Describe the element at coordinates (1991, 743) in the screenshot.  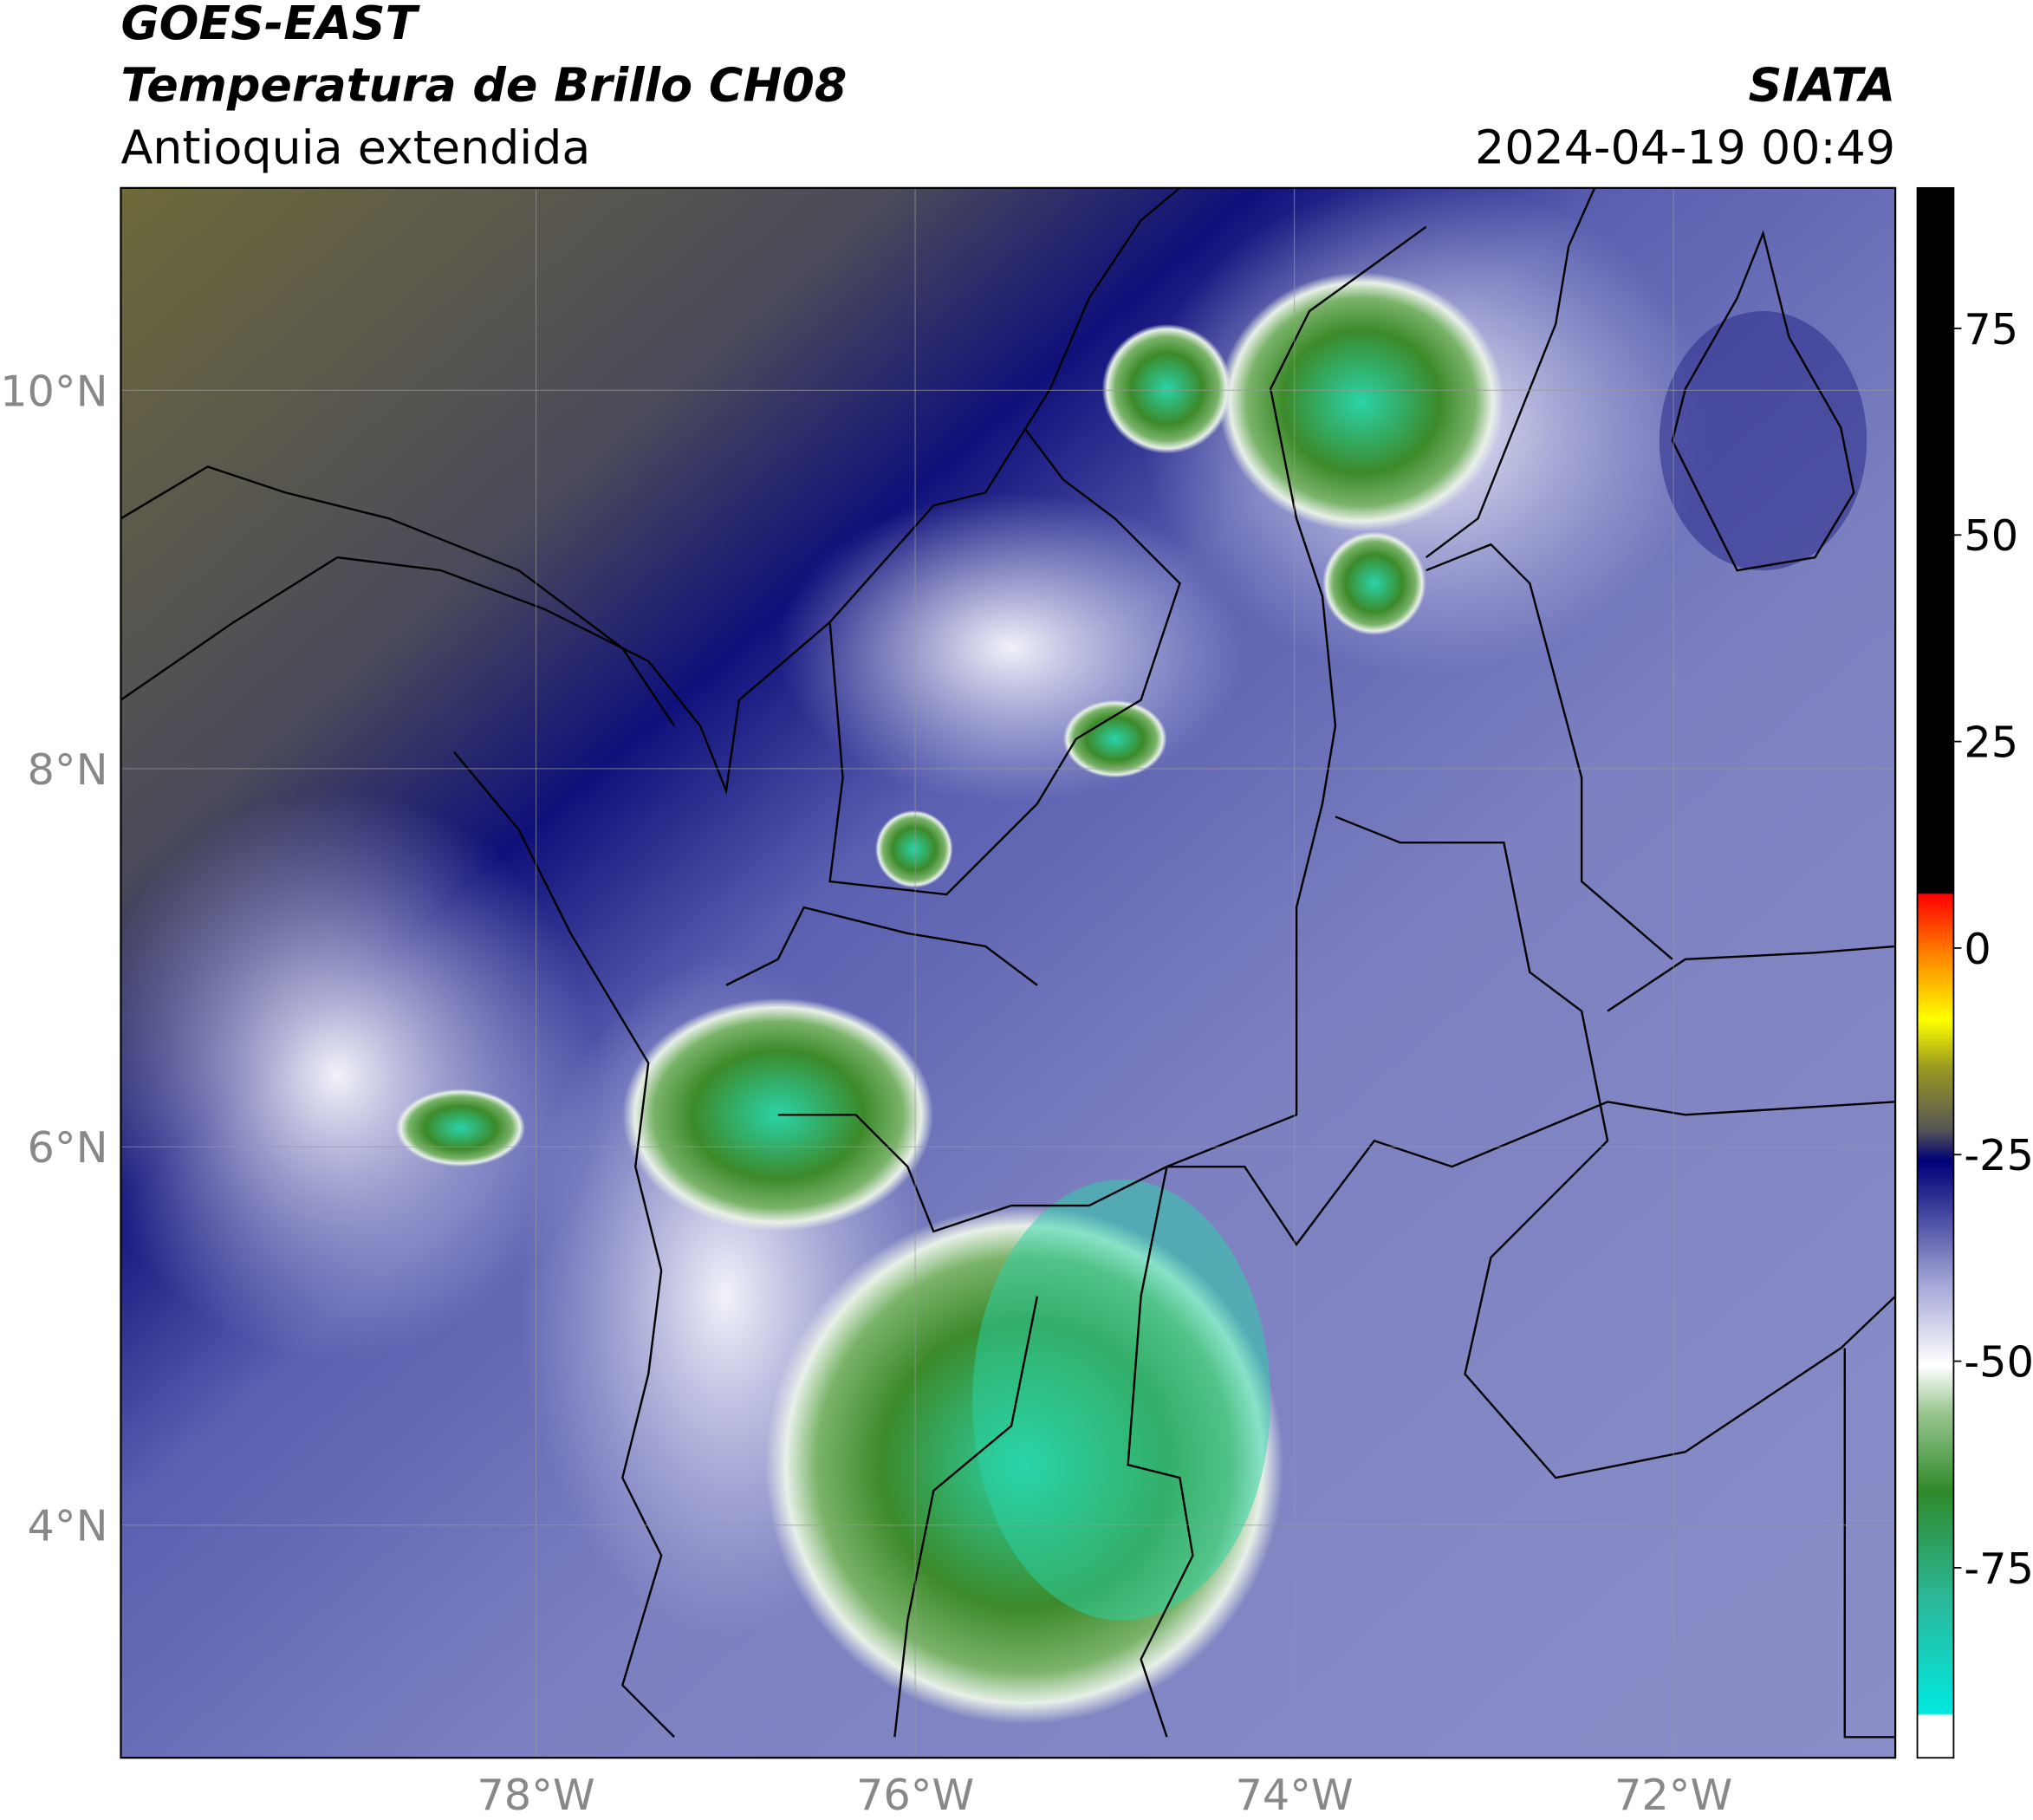
I see `colorbar-tick-label: 25` at that location.